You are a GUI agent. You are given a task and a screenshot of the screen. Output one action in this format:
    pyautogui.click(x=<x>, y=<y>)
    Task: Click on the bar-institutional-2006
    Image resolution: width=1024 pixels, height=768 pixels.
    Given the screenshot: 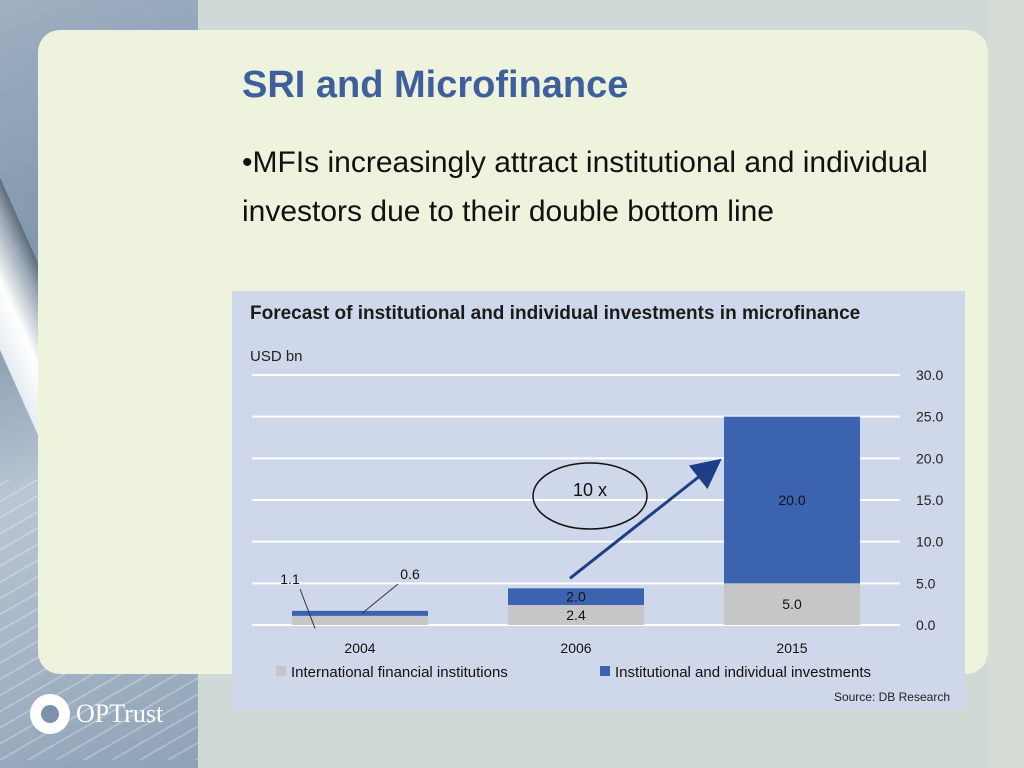 What is the action you would take?
    pyautogui.click(x=576, y=596)
    